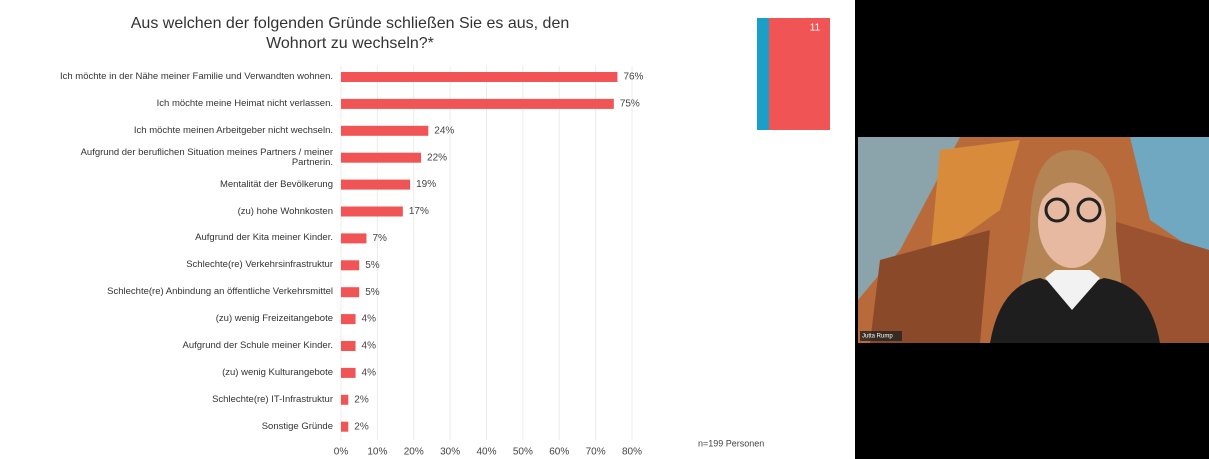  What do you see at coordinates (276, 184) in the screenshot?
I see `category-label: Mentalität der Bevölkerung` at bounding box center [276, 184].